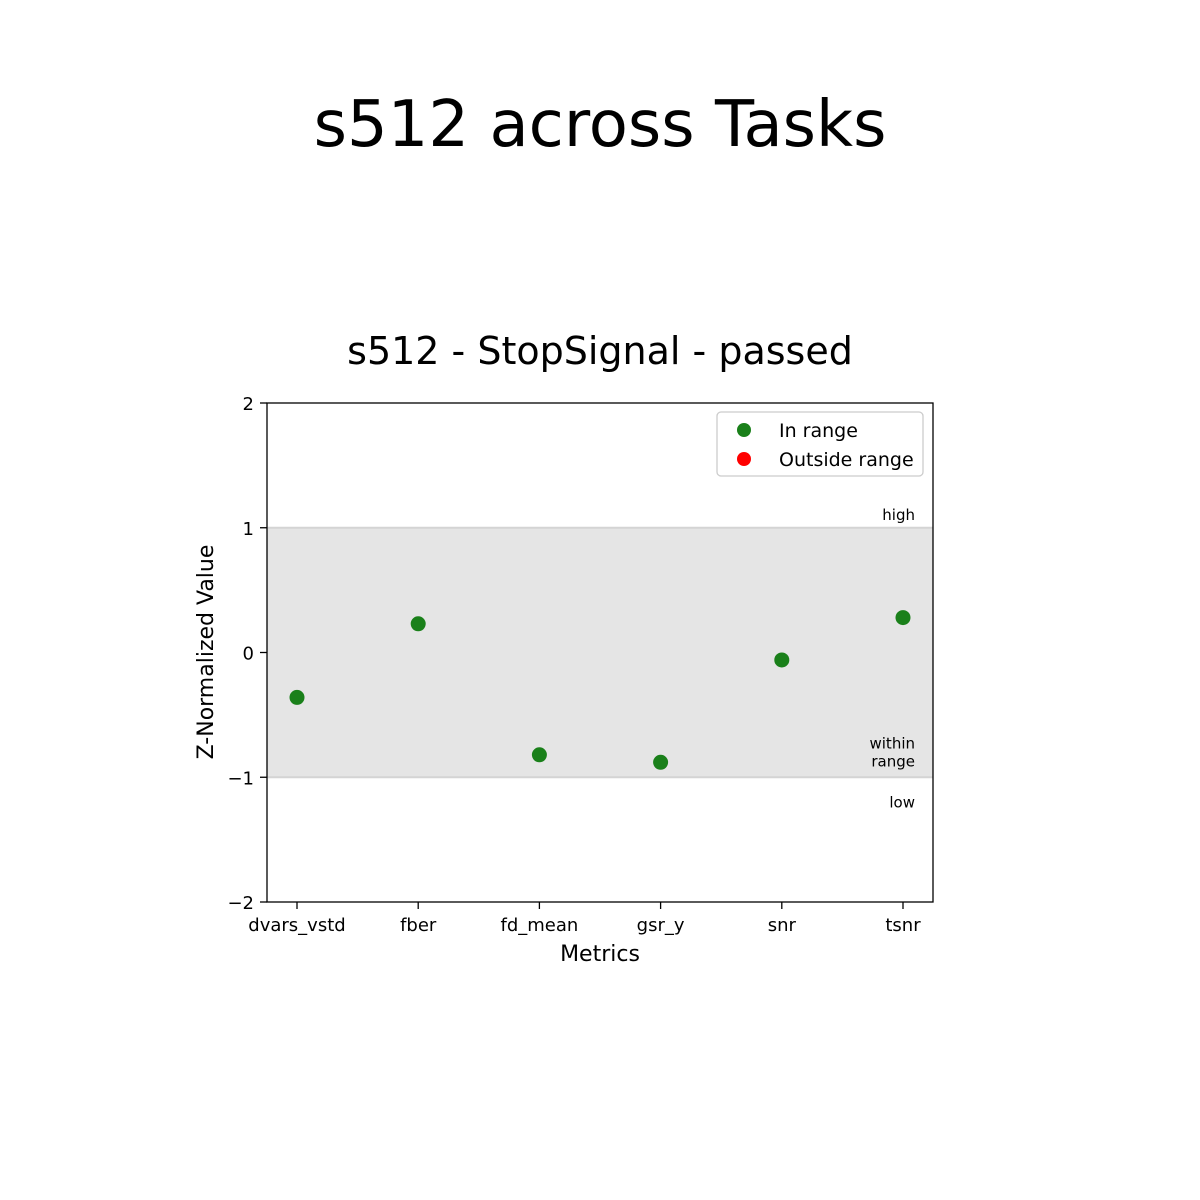 This screenshot has height=1200, width=1200. I want to click on legend-box, so click(820, 444).